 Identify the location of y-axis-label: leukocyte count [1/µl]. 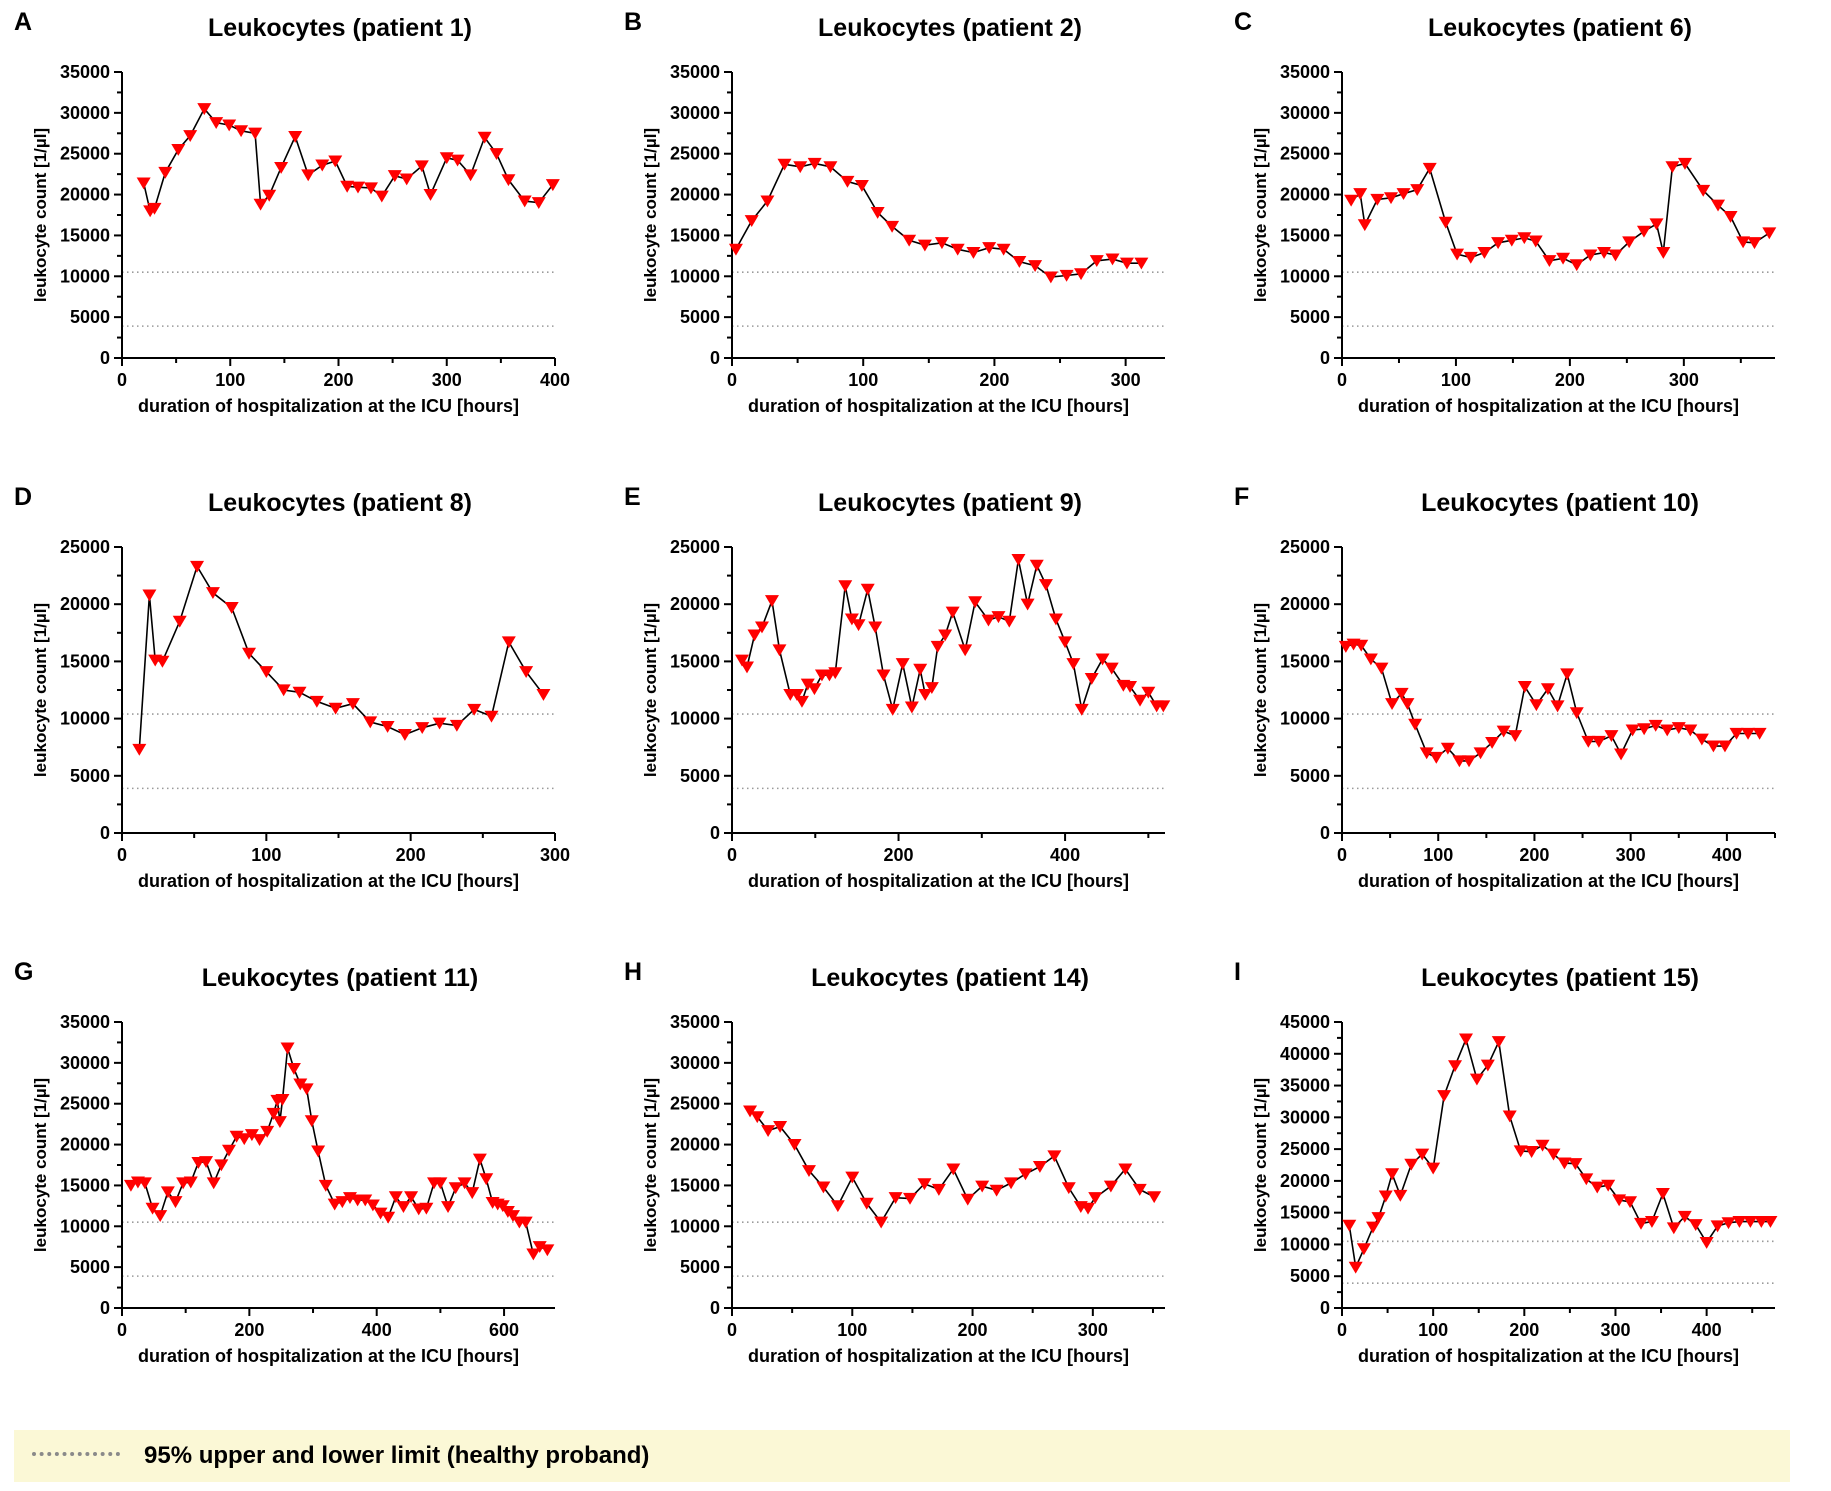
(1260, 1165).